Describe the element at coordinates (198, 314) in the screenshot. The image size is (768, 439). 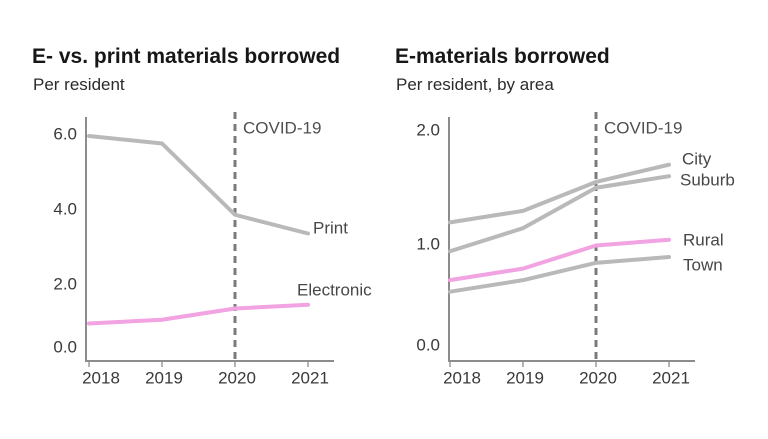
I see `series-line-electronic` at that location.